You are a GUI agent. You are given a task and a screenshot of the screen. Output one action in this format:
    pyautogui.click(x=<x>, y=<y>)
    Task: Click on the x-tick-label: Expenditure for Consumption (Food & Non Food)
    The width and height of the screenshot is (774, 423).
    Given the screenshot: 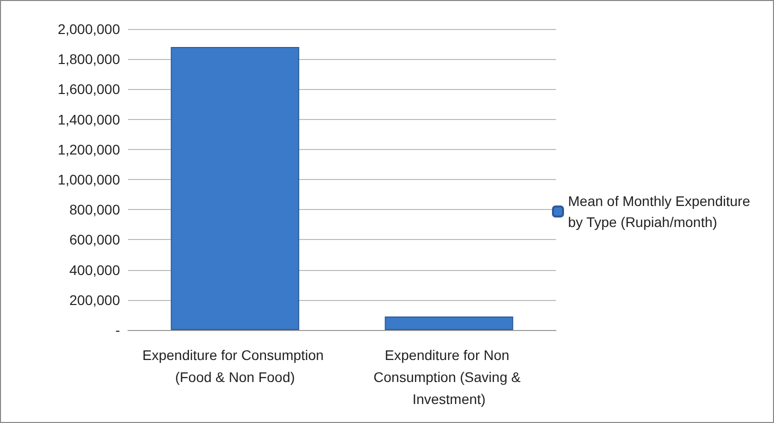 What is the action you would take?
    pyautogui.click(x=235, y=366)
    